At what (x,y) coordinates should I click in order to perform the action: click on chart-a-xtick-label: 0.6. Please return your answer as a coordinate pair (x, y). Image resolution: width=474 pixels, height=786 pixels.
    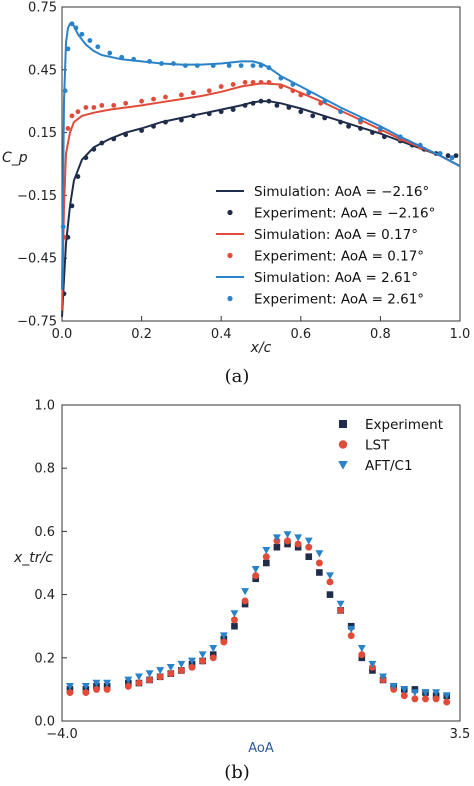
    Looking at the image, I should click on (300, 334).